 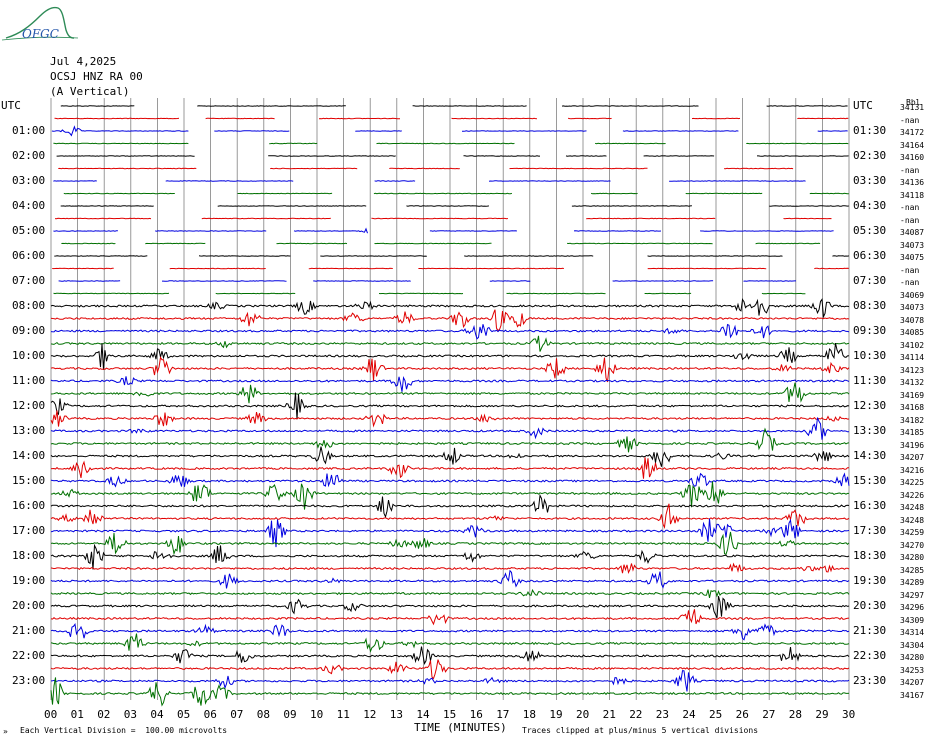 I want to click on trace-mean-value: 34114, so click(x=912, y=357).